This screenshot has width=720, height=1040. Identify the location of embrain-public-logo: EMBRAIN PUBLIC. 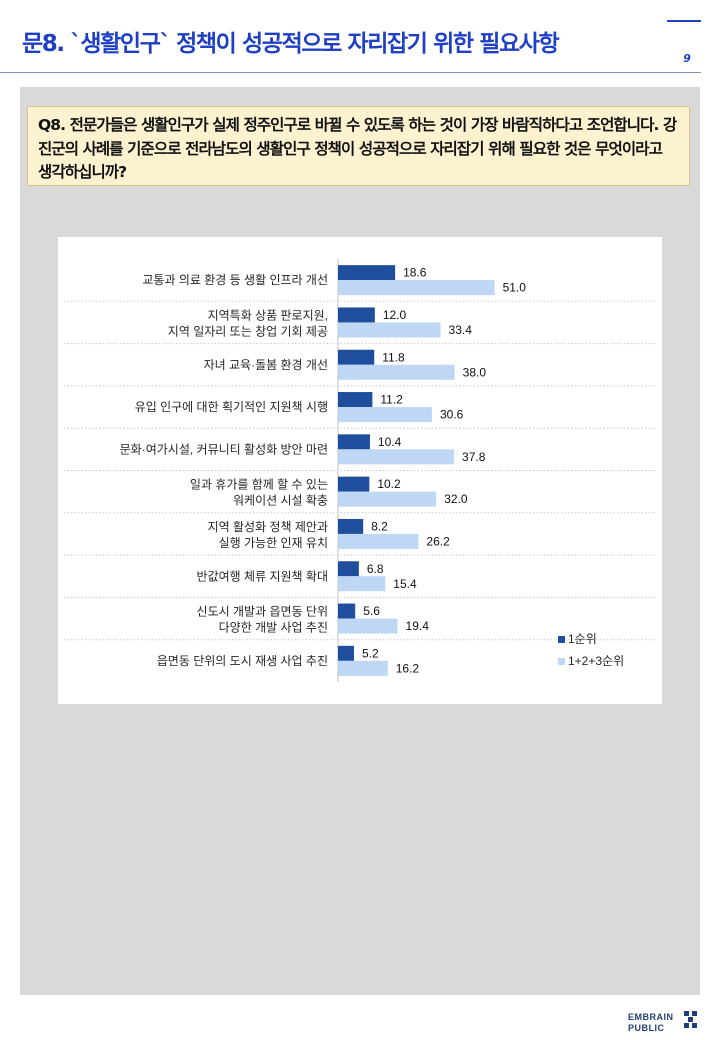
(668, 1022).